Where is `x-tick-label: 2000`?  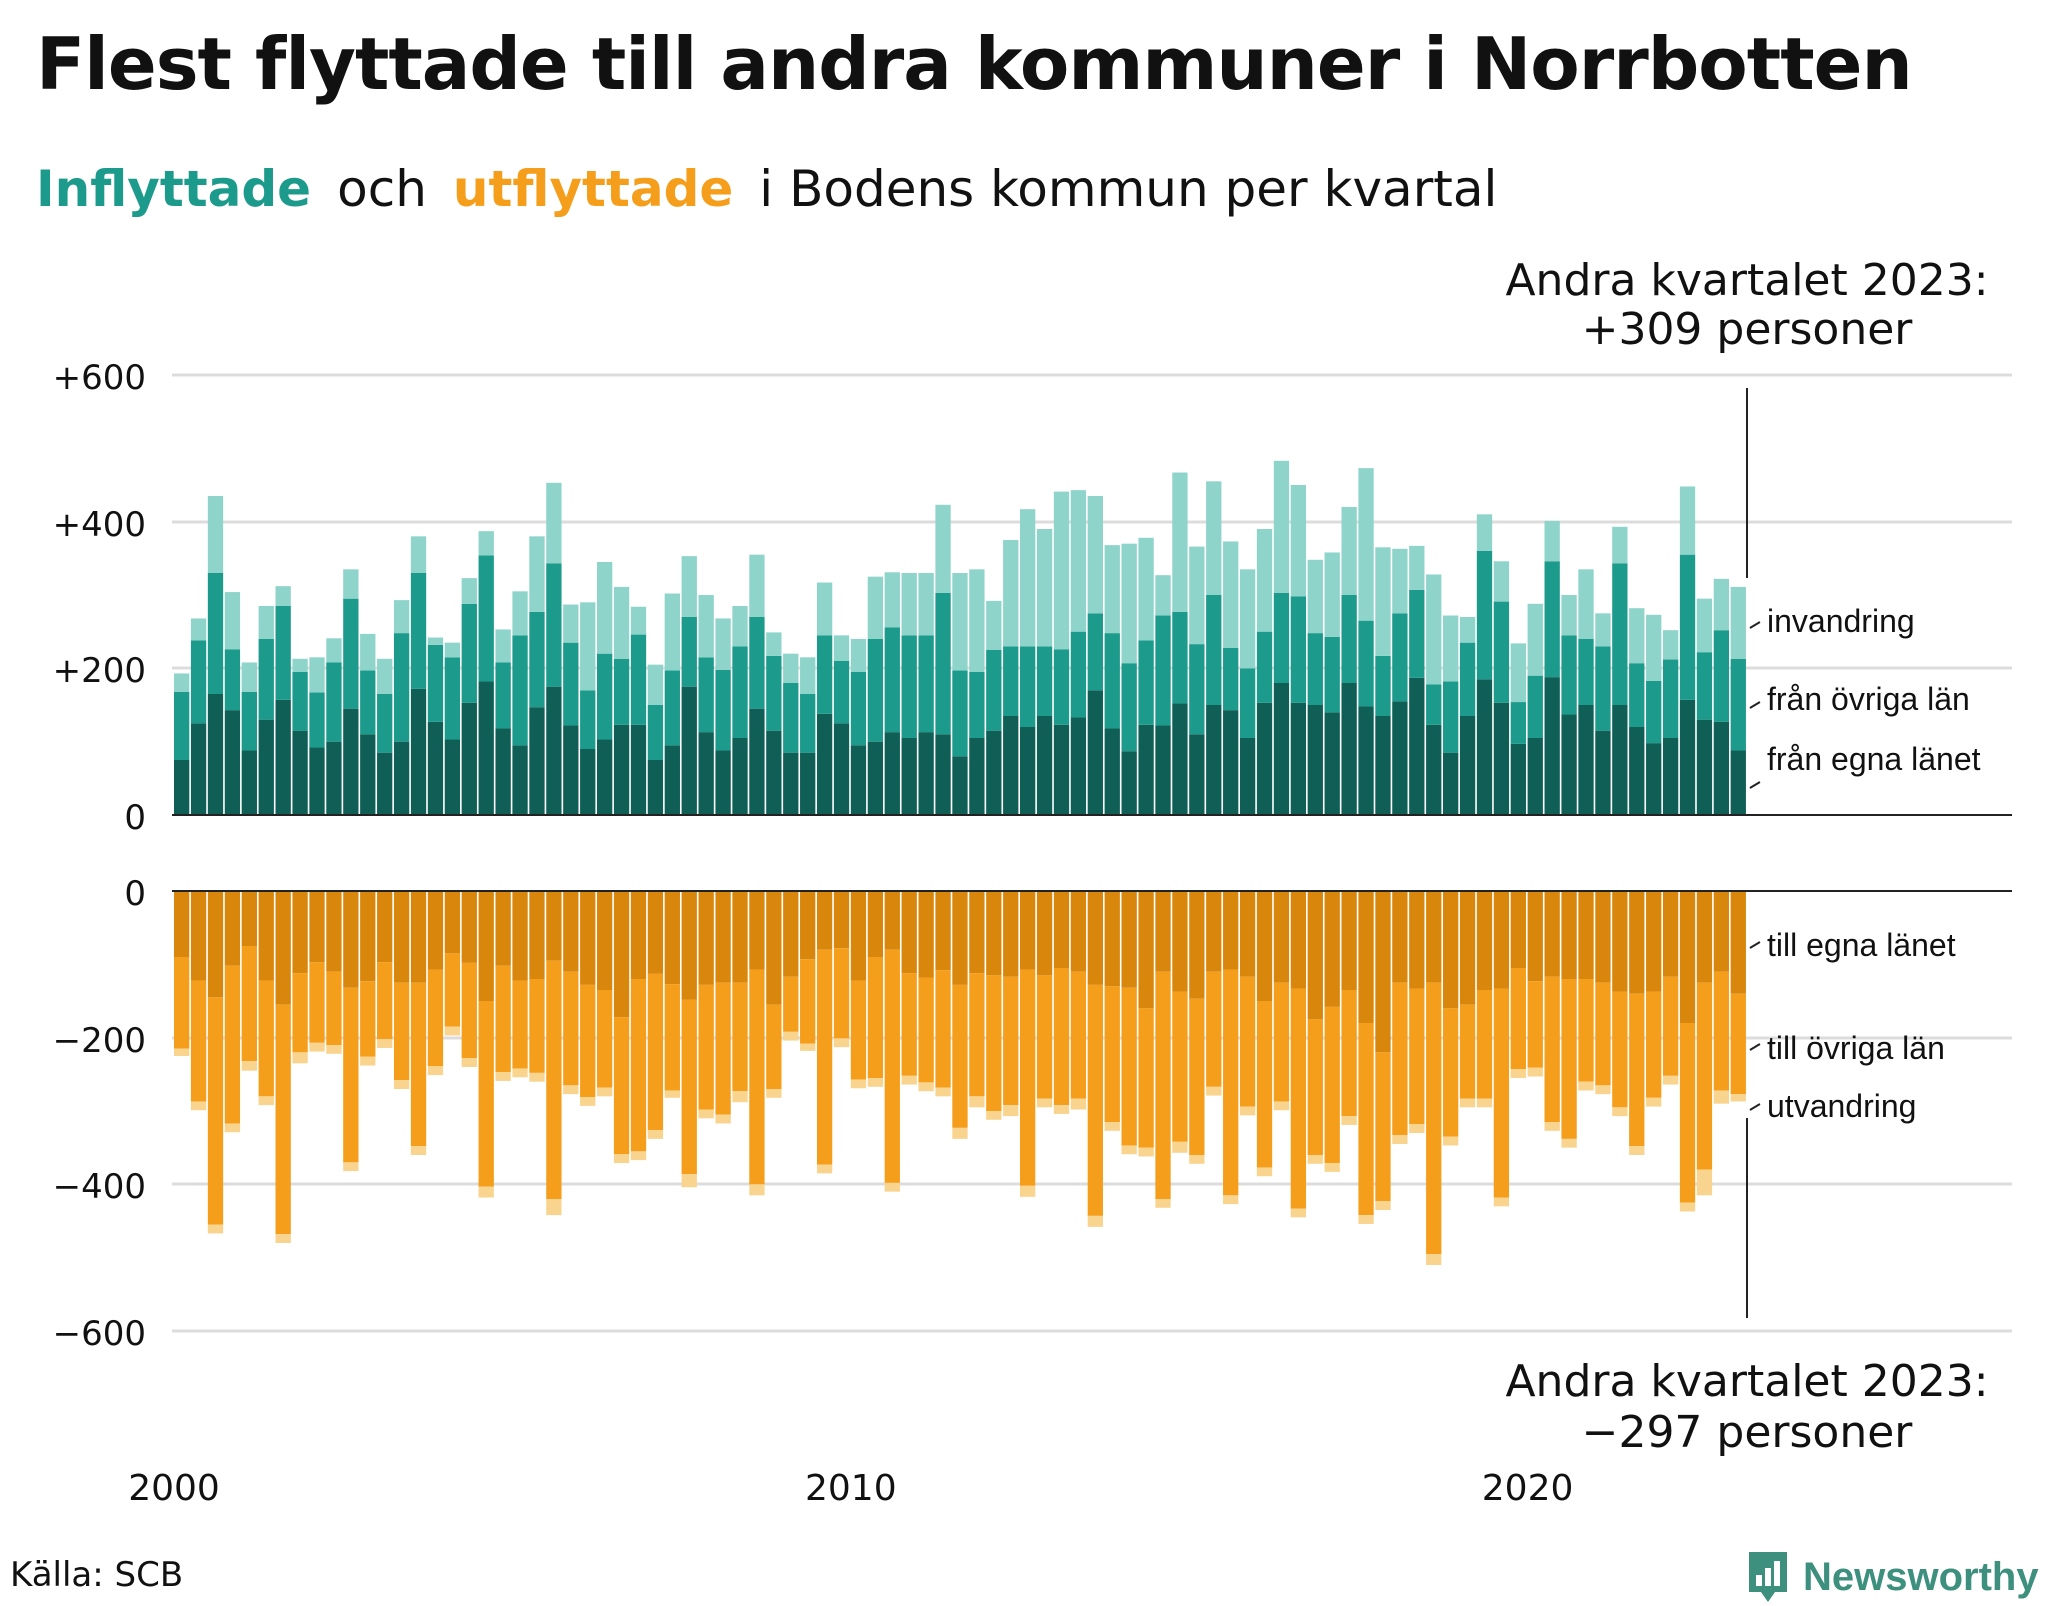 x-tick-label: 2000 is located at coordinates (174, 1488).